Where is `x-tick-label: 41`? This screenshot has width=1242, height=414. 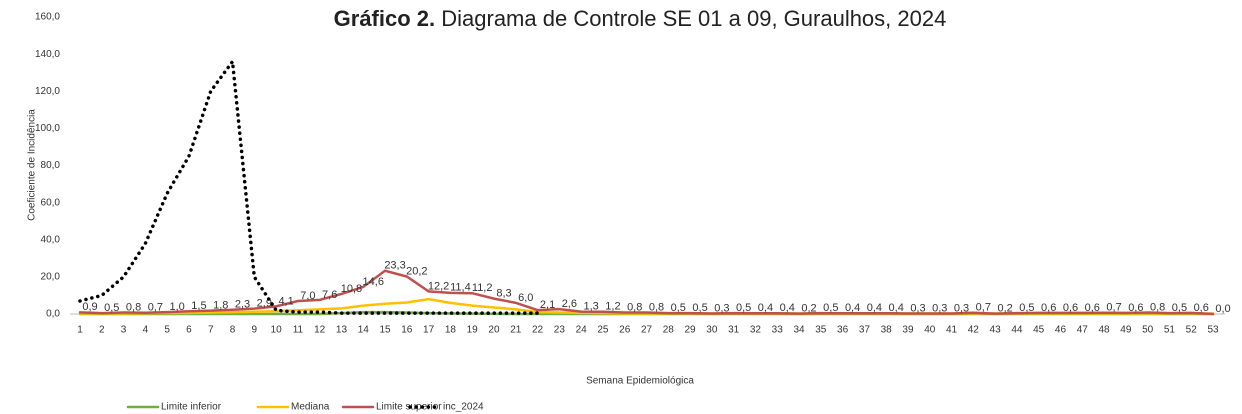 x-tick-label: 41 is located at coordinates (952, 330).